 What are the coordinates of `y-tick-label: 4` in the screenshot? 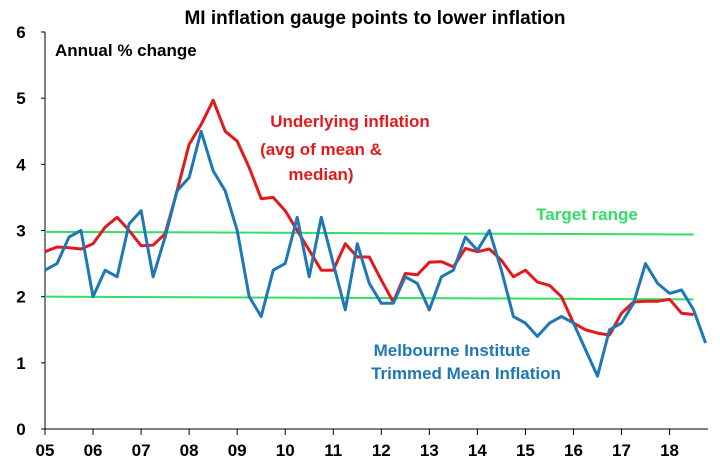 It's located at (21, 164).